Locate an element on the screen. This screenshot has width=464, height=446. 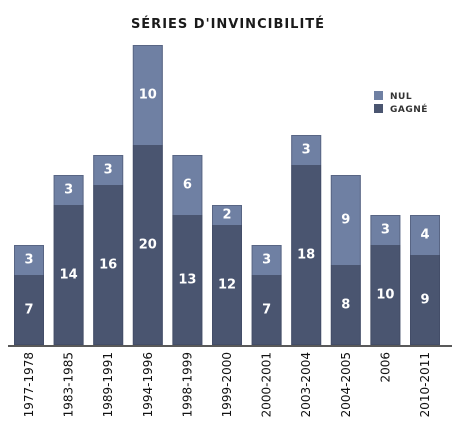
data-label-gagne-1977-1978: 7 is located at coordinates (28, 310).